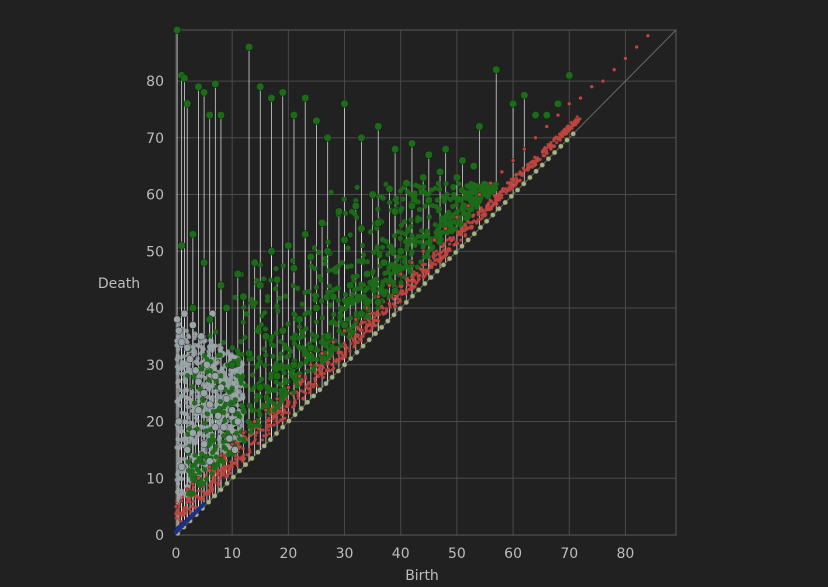  What do you see at coordinates (345, 554) in the screenshot?
I see `x-tick-label: 30` at bounding box center [345, 554].